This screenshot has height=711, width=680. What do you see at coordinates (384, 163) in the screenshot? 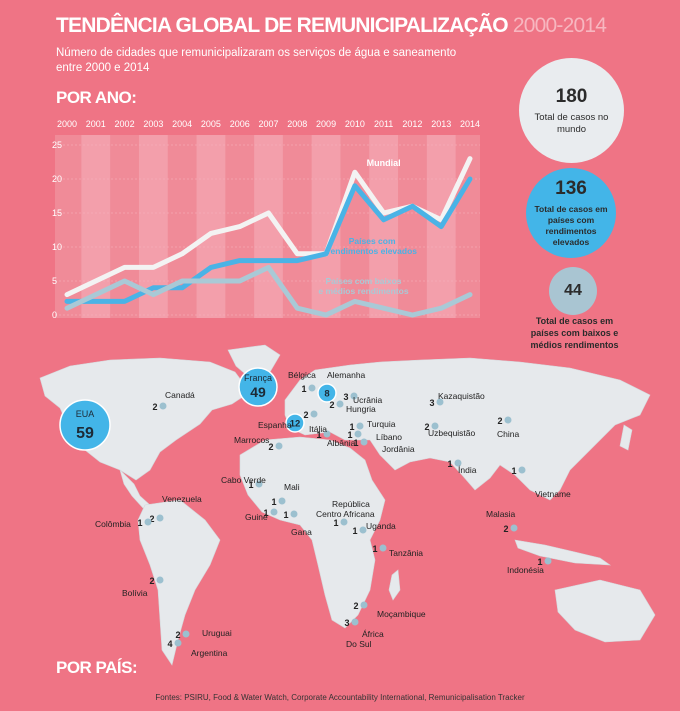
I see `series-label: Mundial` at bounding box center [384, 163].